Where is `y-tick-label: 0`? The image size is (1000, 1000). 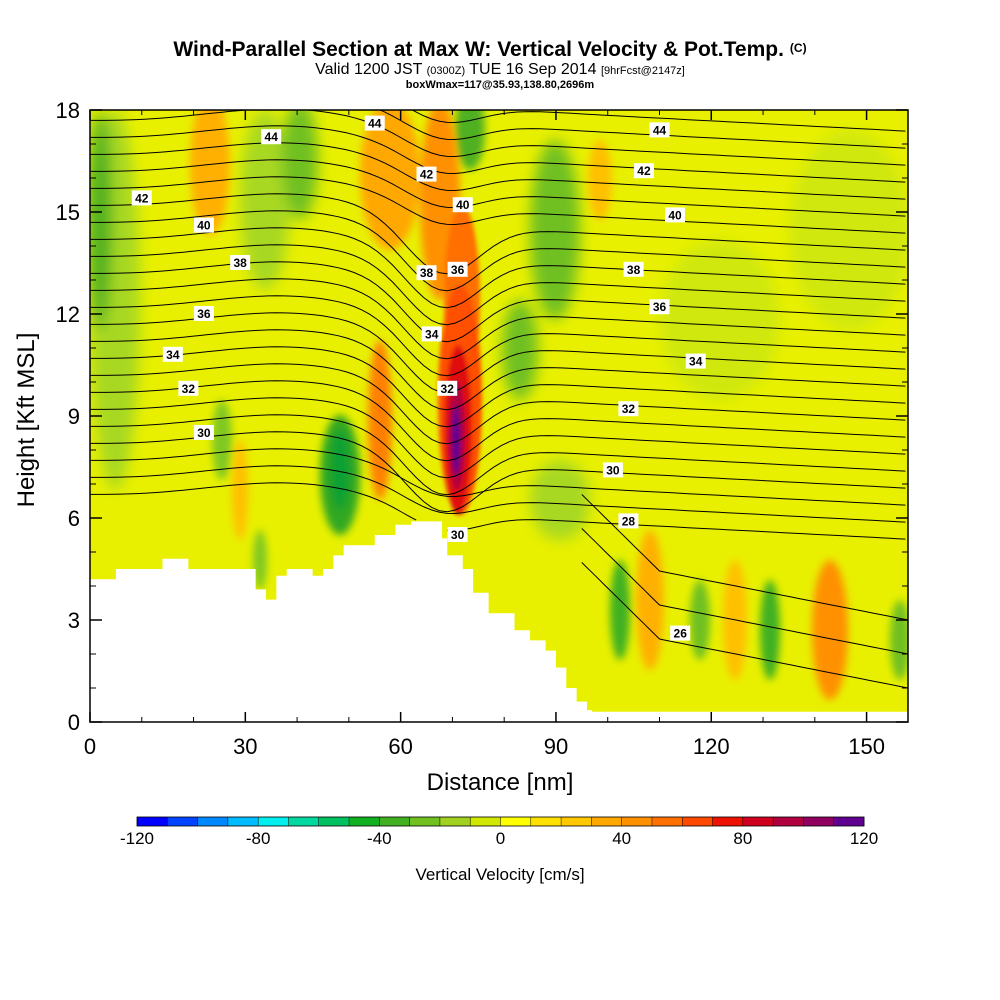
y-tick-label: 0 is located at coordinates (74, 722).